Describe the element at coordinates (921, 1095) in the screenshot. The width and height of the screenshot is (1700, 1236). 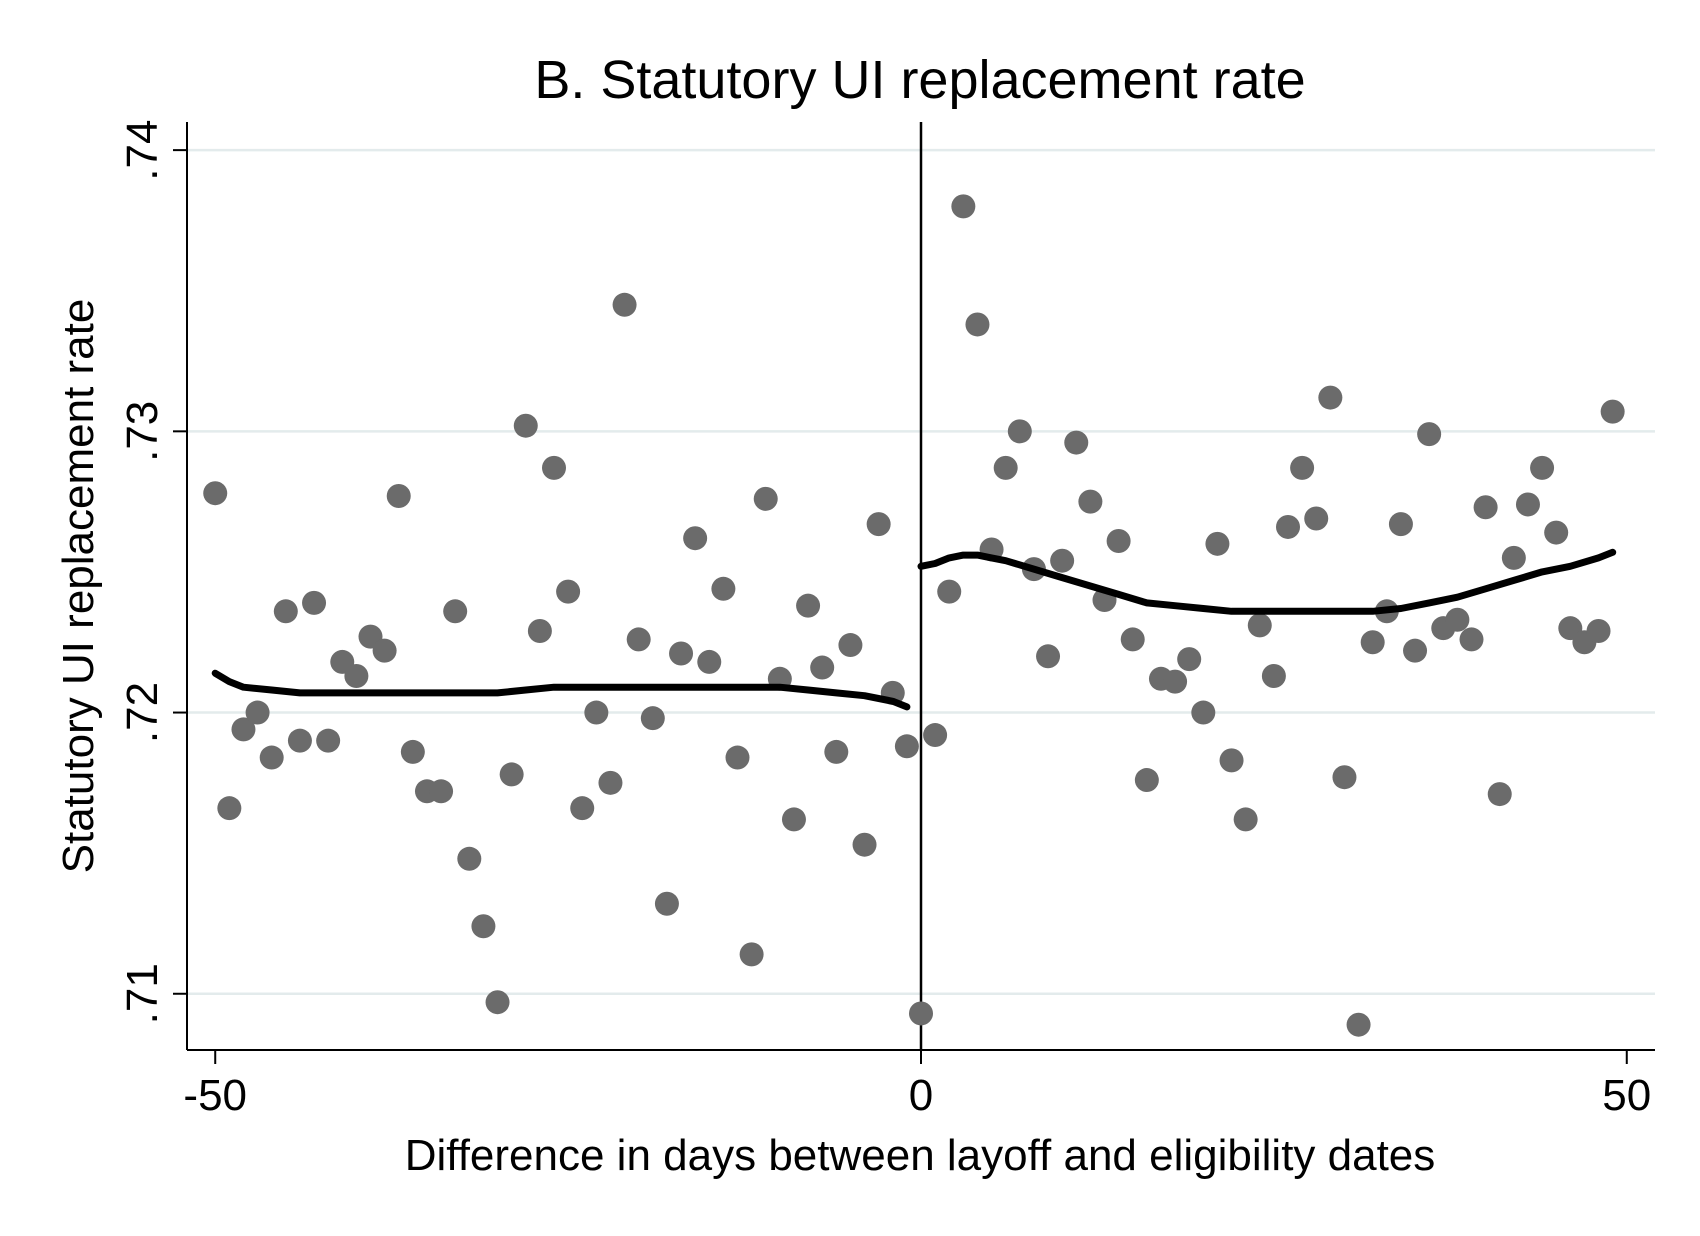
I see `x-tick-label-1: 0` at that location.